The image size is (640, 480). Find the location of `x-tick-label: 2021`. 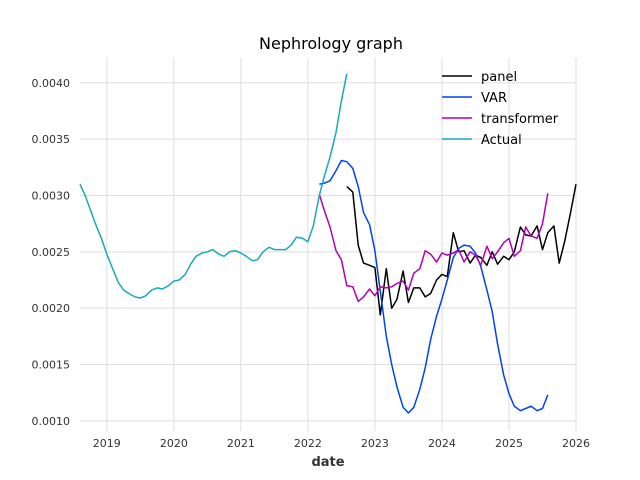

x-tick-label: 2021 is located at coordinates (241, 443).